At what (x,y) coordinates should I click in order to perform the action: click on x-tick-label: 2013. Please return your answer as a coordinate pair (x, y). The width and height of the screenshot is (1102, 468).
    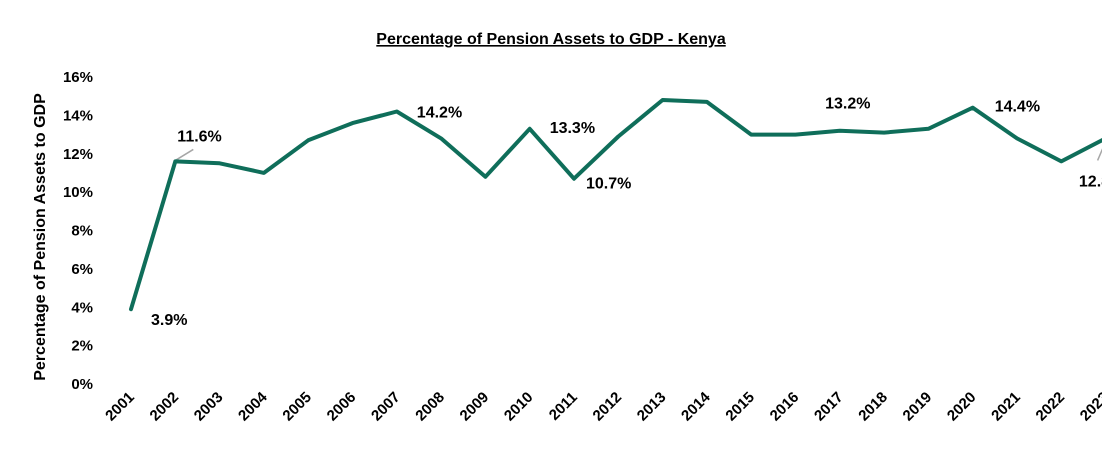
    Looking at the image, I should click on (652, 407).